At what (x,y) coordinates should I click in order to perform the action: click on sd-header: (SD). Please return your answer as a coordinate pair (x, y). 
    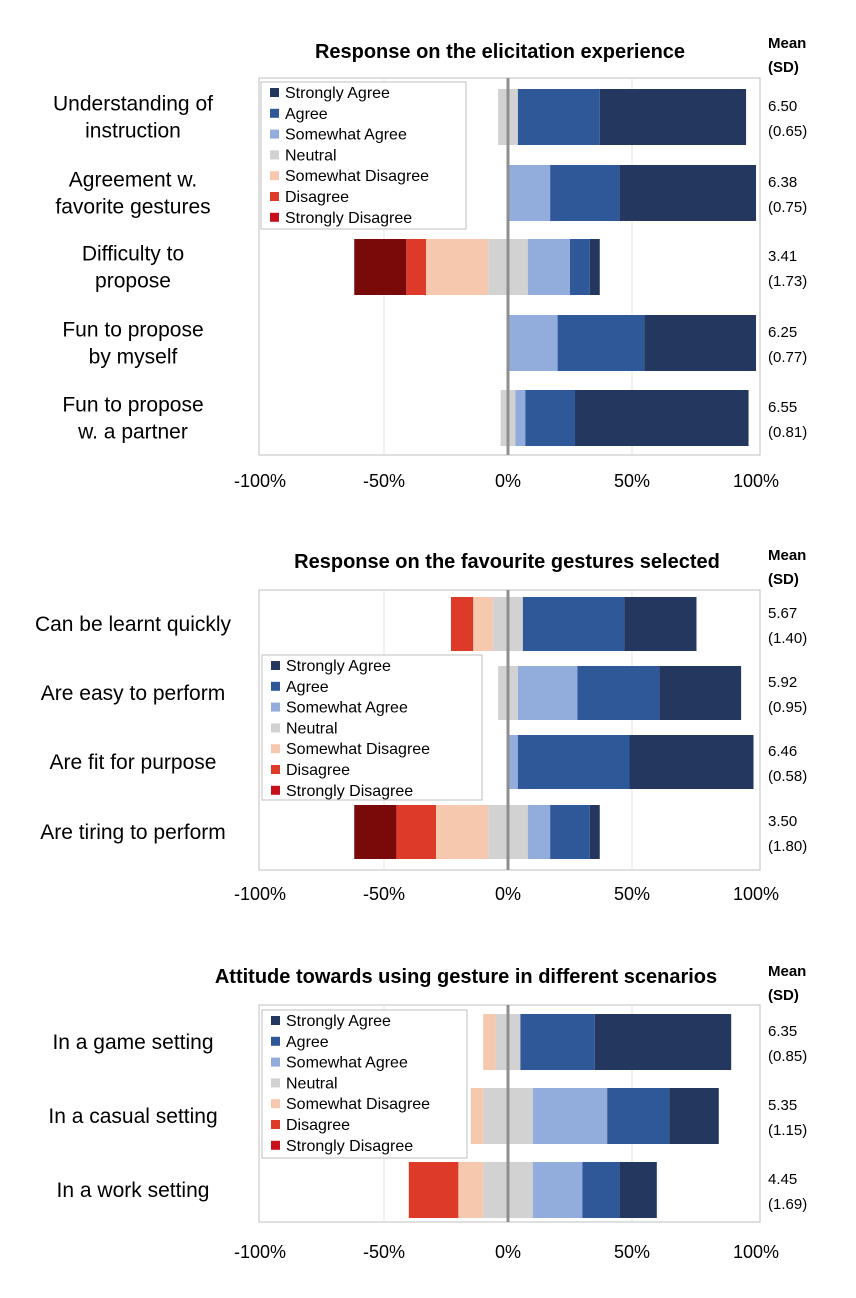
    Looking at the image, I should click on (783, 995).